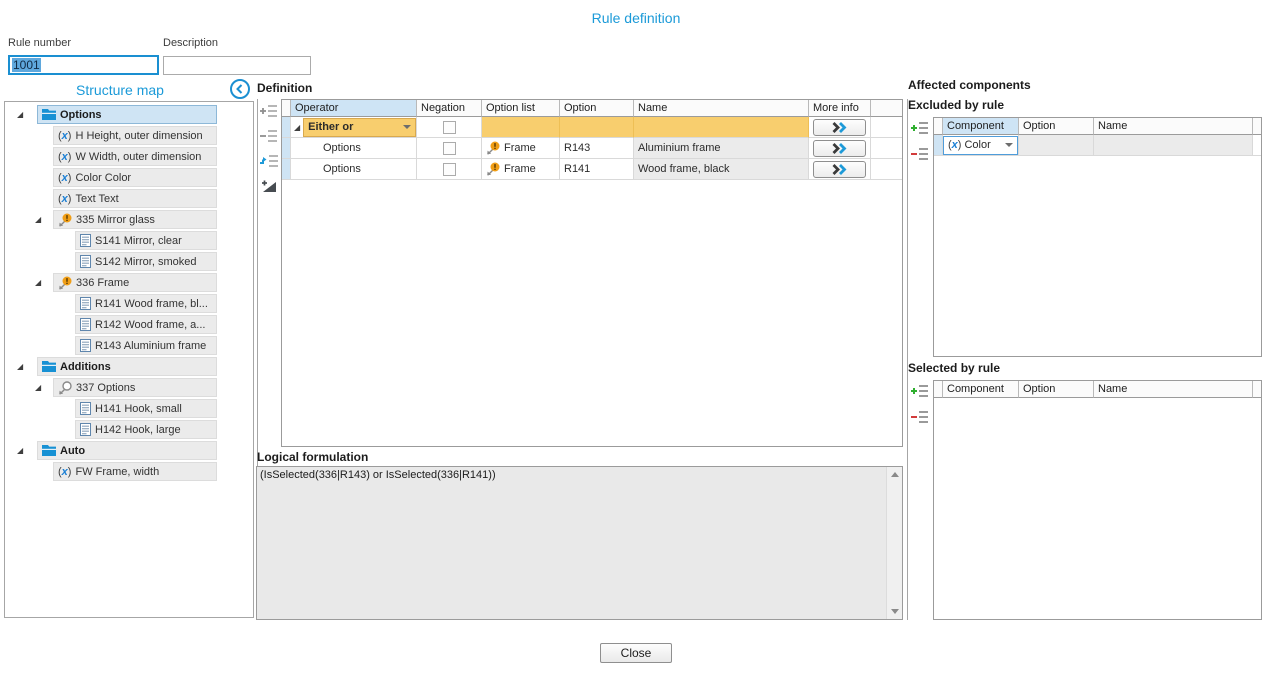 The width and height of the screenshot is (1272, 674). I want to click on tree-item-h-height-outer-dimension: (x) H Height, outer dimension, so click(135, 135).